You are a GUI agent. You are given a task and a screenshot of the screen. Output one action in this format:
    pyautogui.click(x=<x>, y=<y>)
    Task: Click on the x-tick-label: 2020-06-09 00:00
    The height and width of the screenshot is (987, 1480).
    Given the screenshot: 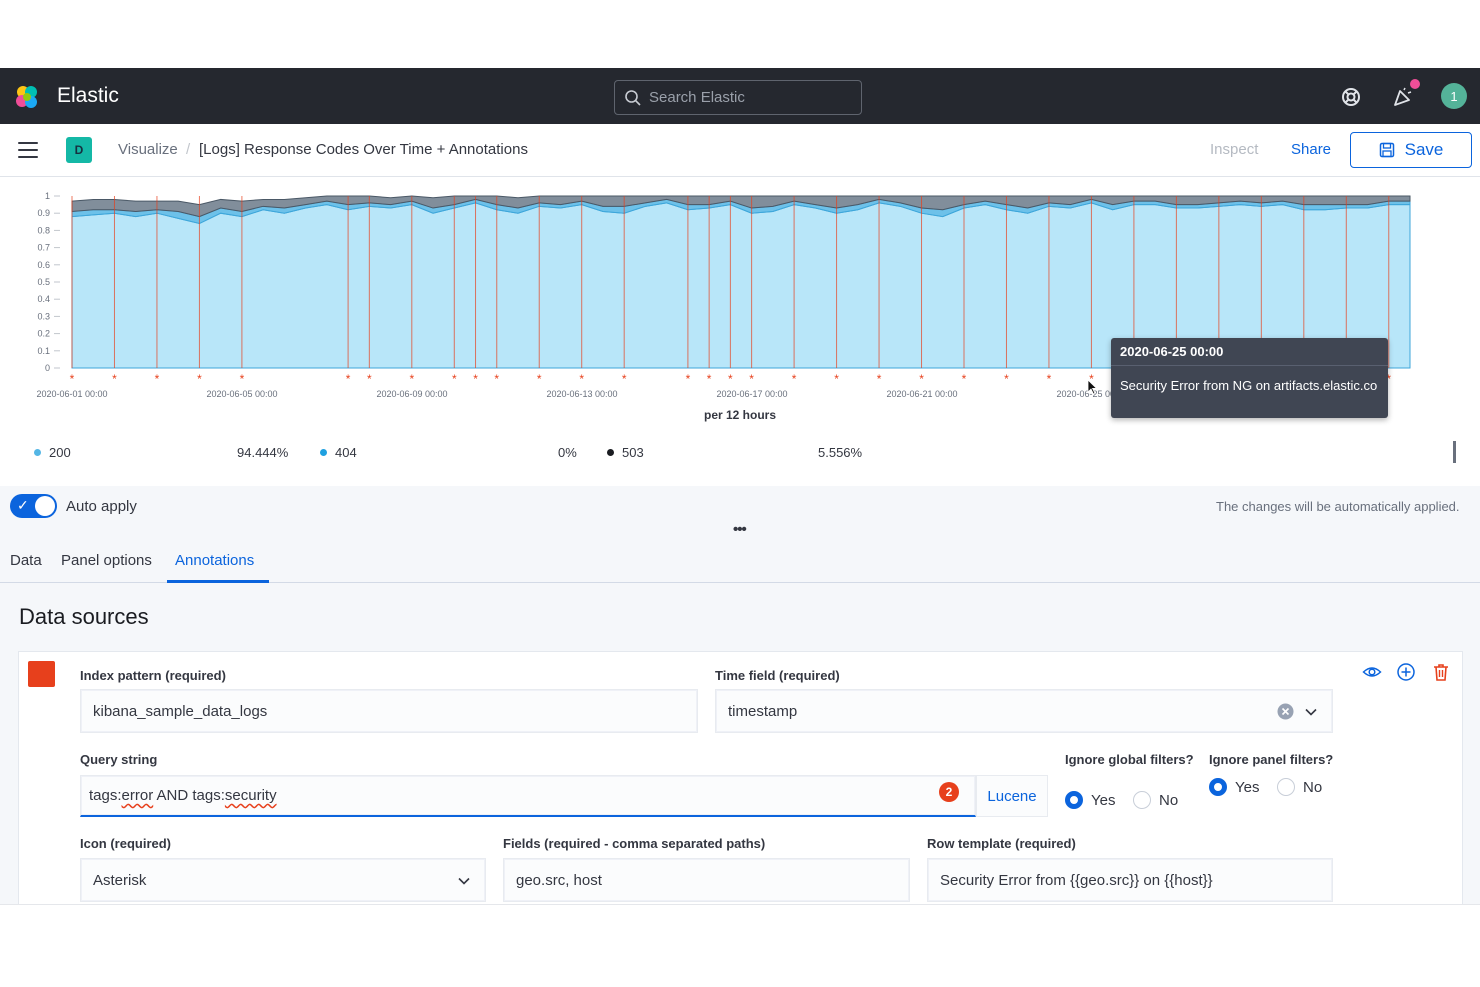 What is the action you would take?
    pyautogui.click(x=411, y=394)
    